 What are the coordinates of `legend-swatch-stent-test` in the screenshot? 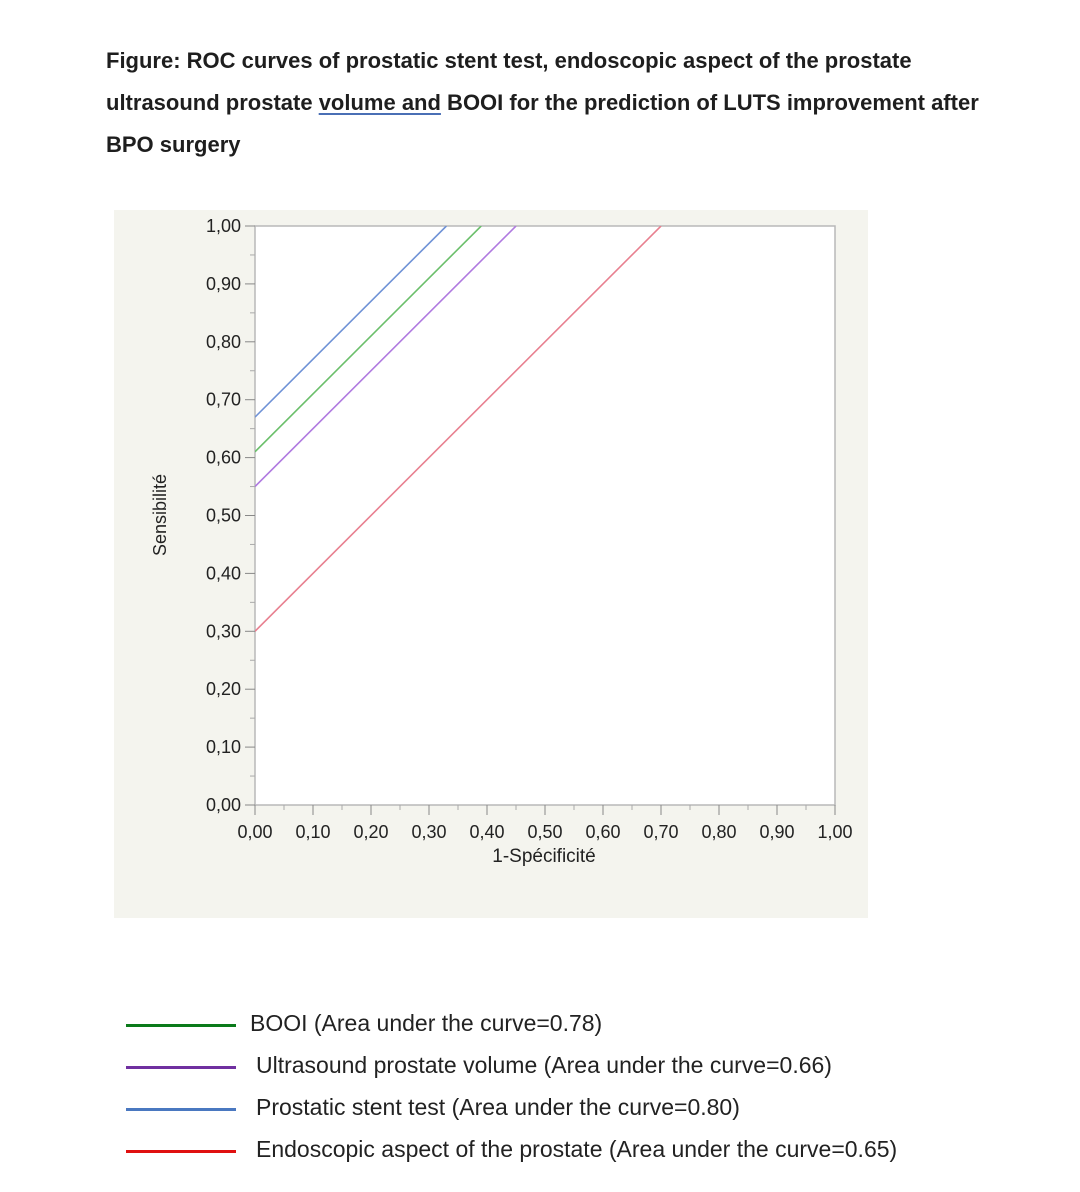 It's located at (181, 1109).